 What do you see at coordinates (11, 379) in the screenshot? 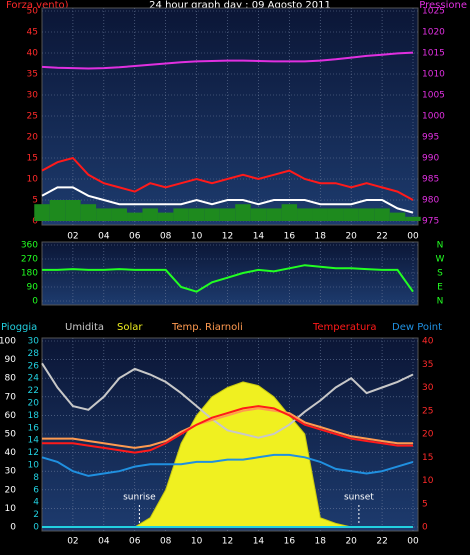
I see `y-tick-label: 80` at bounding box center [11, 379].